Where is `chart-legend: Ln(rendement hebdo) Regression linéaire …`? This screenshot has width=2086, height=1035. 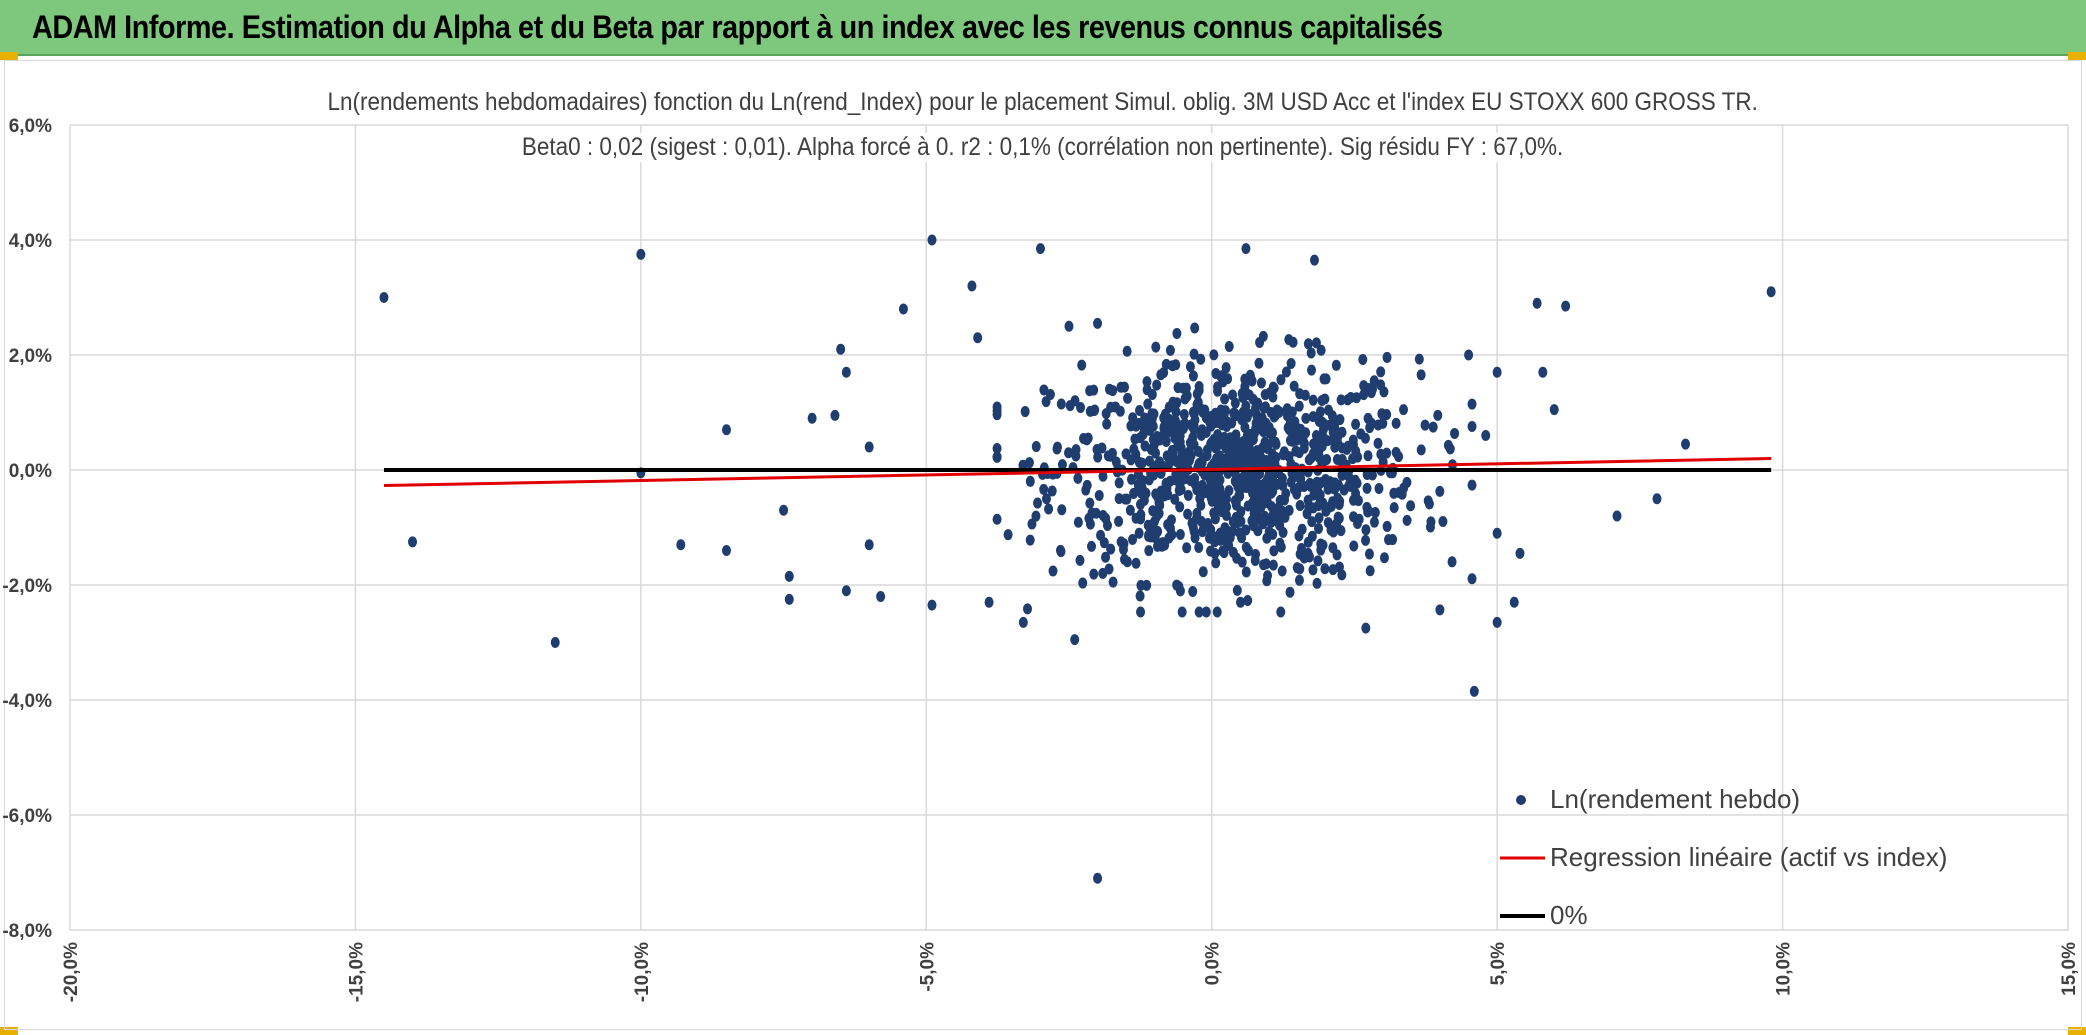
chart-legend: Ln(rendement hebdo) Regression linéaire … is located at coordinates (1723, 857).